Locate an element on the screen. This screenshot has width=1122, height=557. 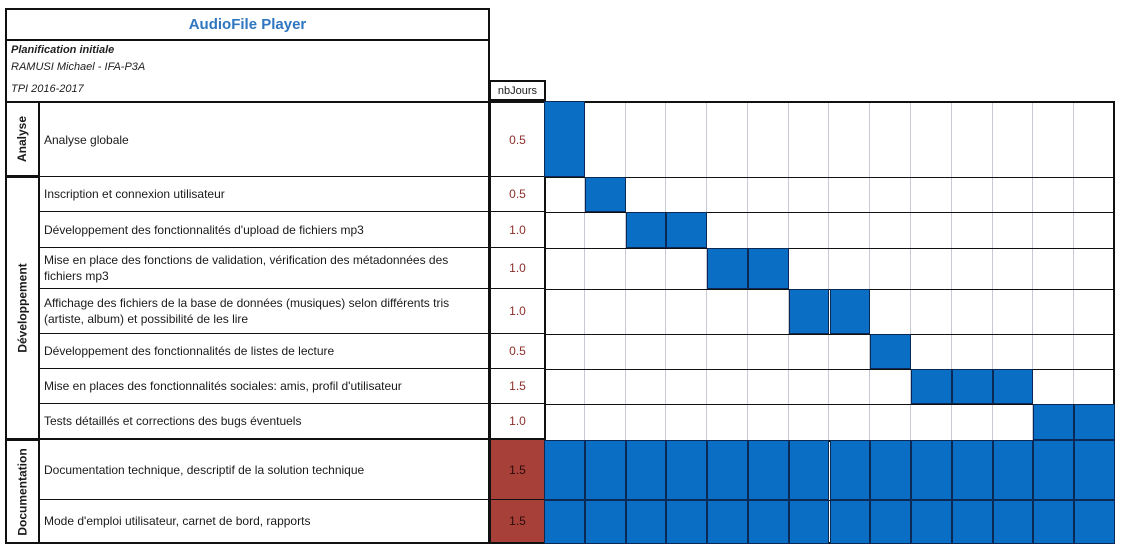
section-documentation: Documentation is located at coordinates (22, 491).